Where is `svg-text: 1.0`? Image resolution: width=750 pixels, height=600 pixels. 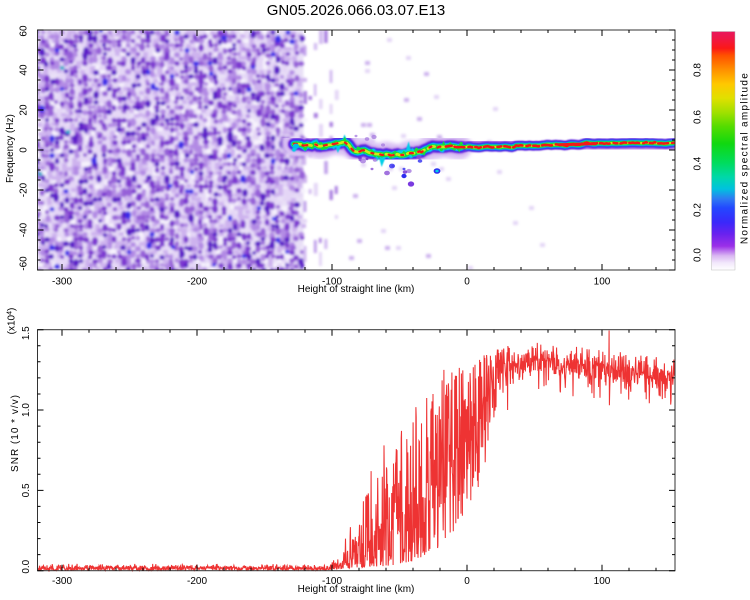 svg-text: 1.0 is located at coordinates (26, 410).